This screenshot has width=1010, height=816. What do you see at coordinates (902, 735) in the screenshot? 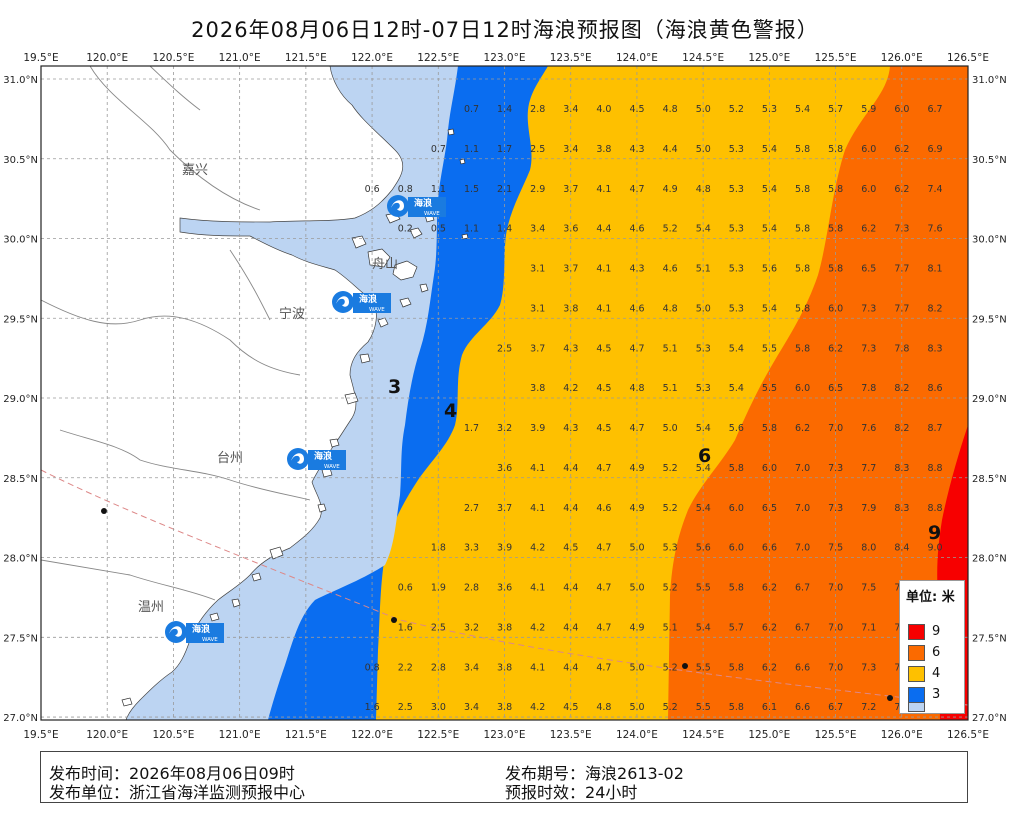
I see `longitude-label: 126.0°E` at bounding box center [902, 735].